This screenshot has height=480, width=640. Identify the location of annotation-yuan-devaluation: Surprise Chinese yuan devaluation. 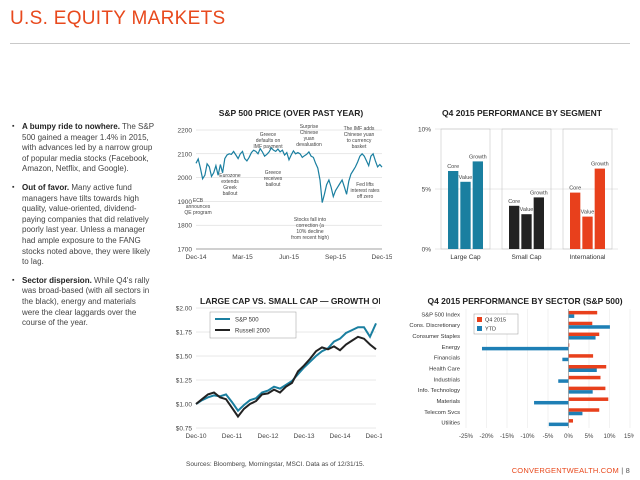
(309, 136).